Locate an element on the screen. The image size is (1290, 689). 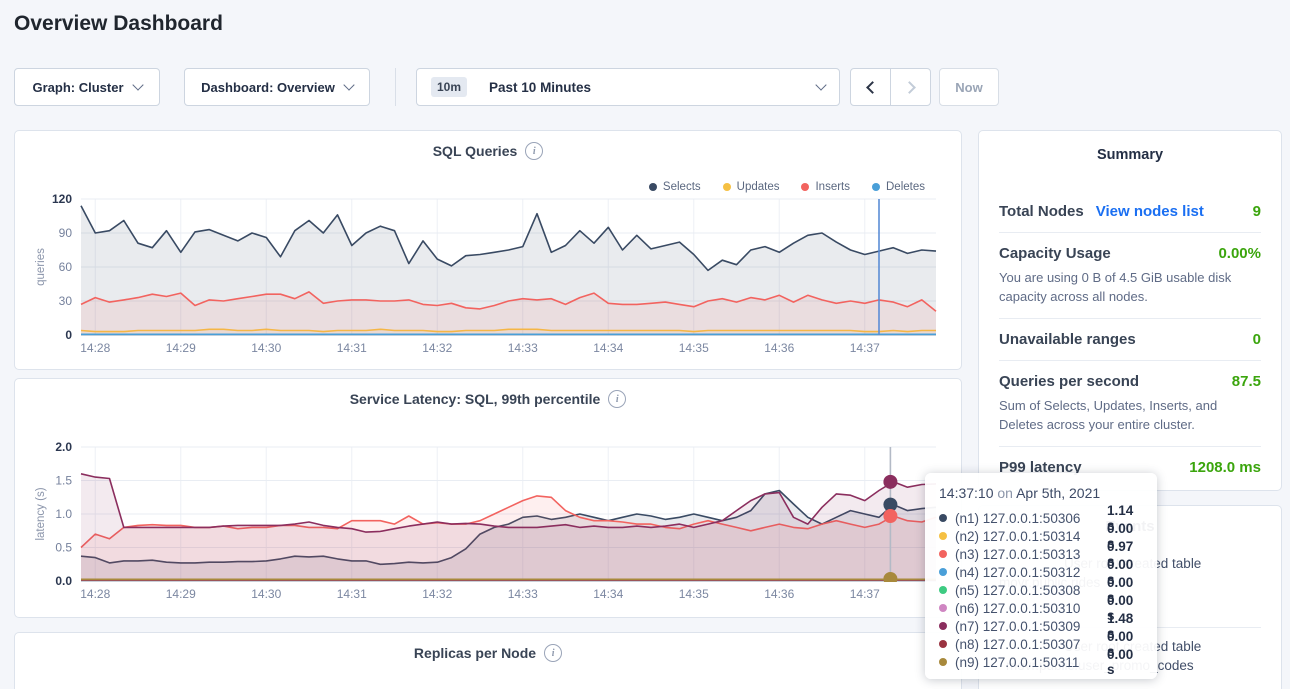
tooltip-node-label: (n8) 127.0.0.1:50307 is located at coordinates (1018, 644).